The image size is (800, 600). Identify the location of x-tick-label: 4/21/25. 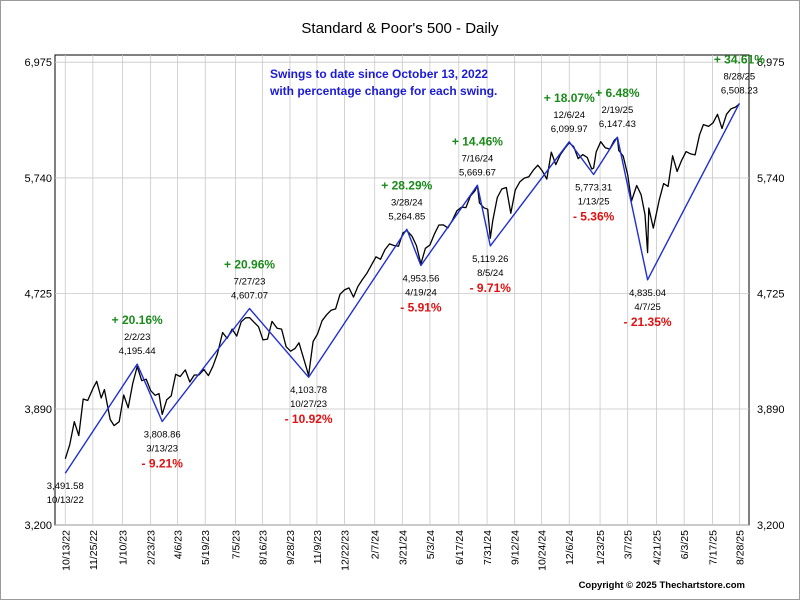
(658, 547).